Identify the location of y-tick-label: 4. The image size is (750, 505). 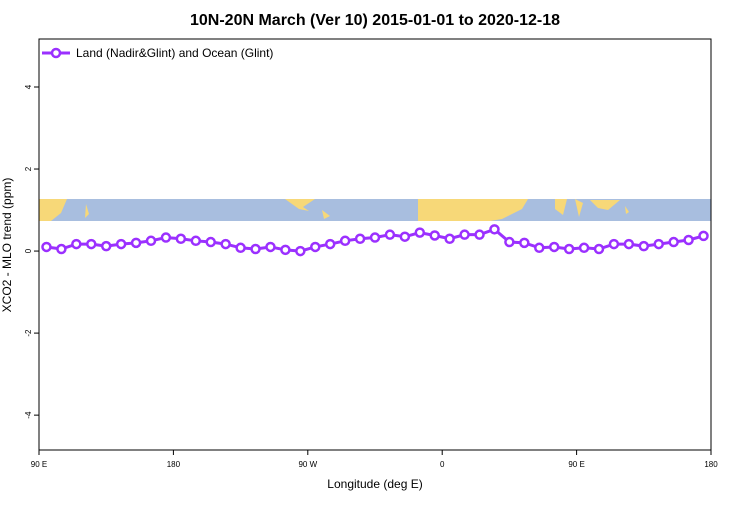
(28, 86).